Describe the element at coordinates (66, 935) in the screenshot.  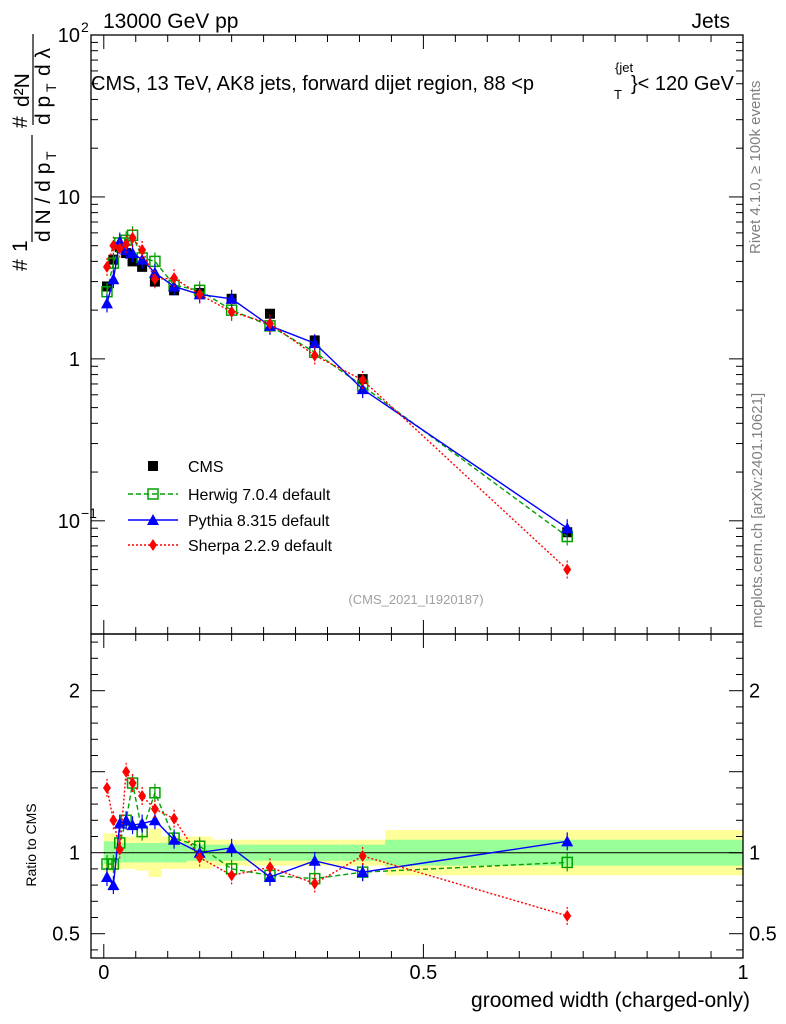
I see `ratio-y-tick-label: 0.5` at that location.